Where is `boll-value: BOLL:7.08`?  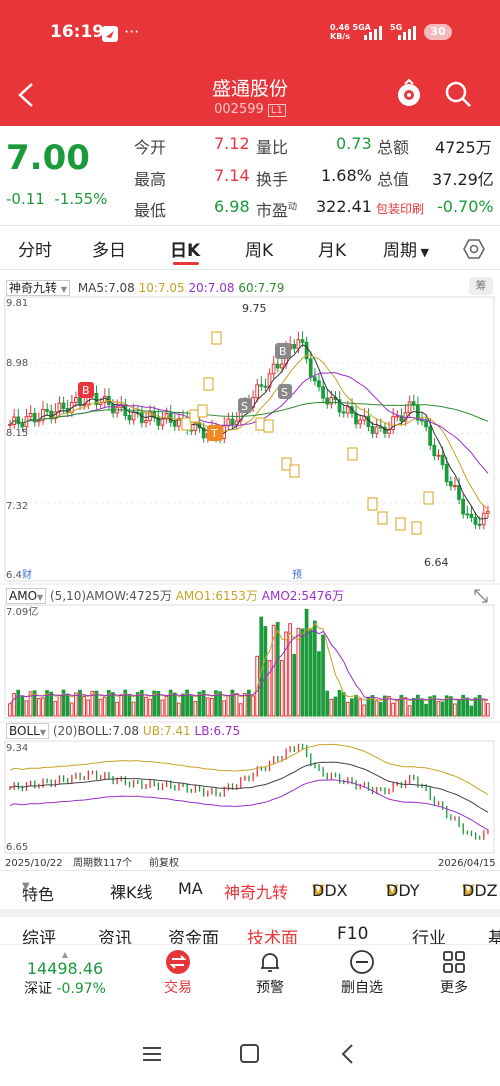
boll-value: BOLL:7.08 is located at coordinates (108, 731).